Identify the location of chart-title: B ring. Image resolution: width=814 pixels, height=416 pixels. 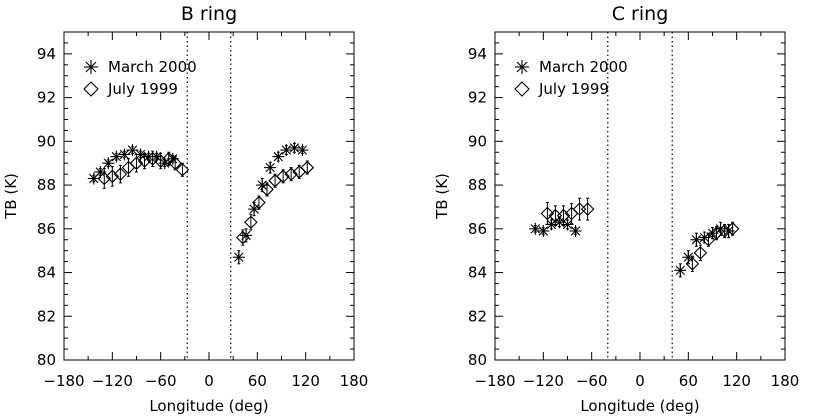
(209, 14).